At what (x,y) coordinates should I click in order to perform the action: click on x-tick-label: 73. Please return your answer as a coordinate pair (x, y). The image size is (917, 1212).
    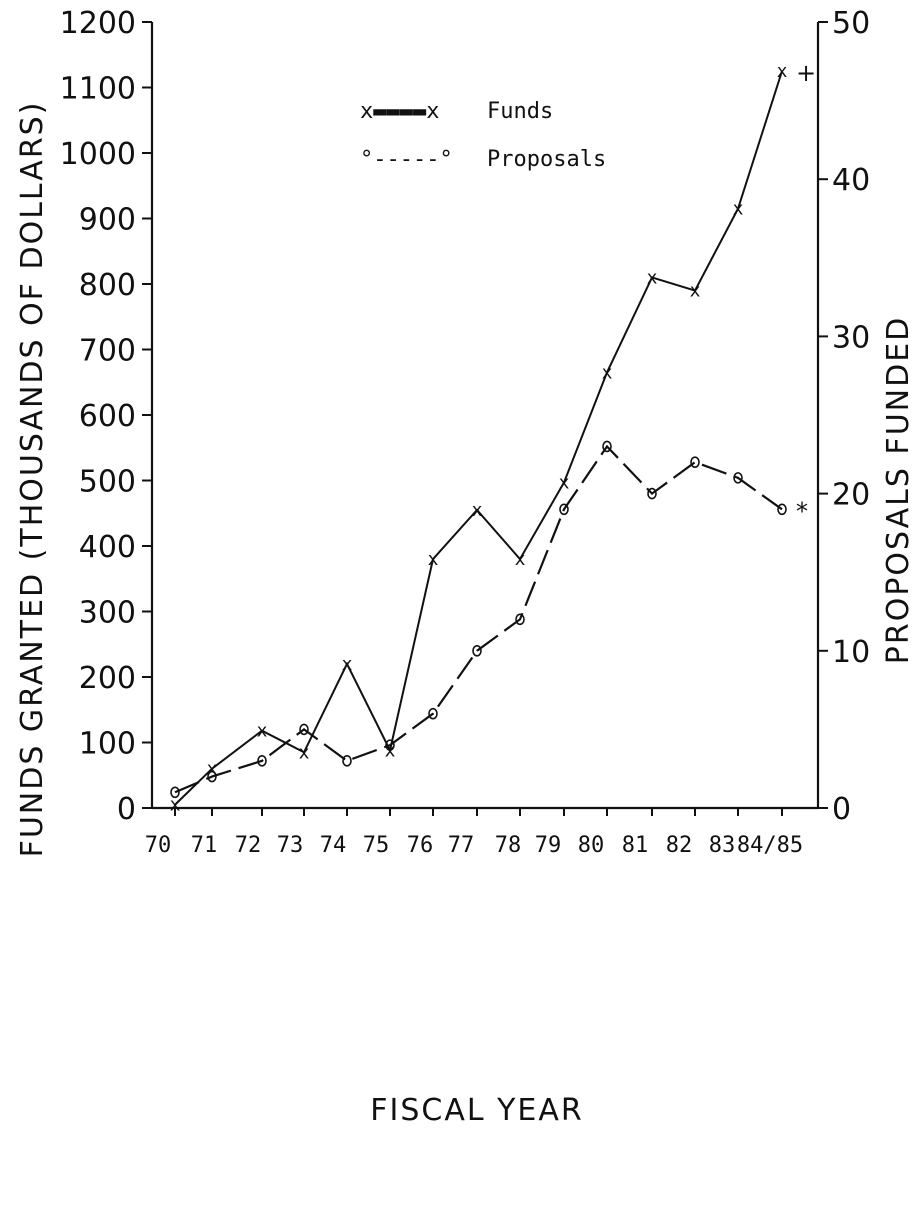
    Looking at the image, I should click on (290, 845).